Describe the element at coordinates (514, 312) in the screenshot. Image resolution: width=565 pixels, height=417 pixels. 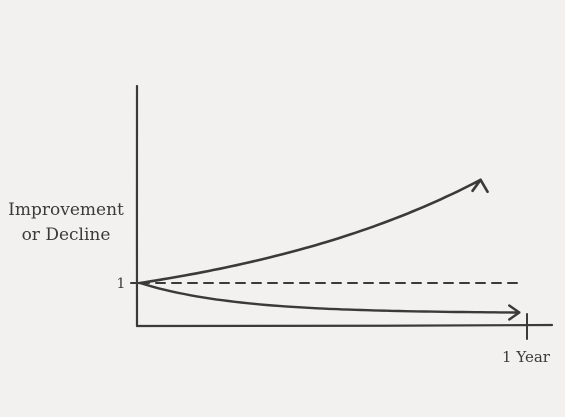
I see `decline-arrowhead` at that location.